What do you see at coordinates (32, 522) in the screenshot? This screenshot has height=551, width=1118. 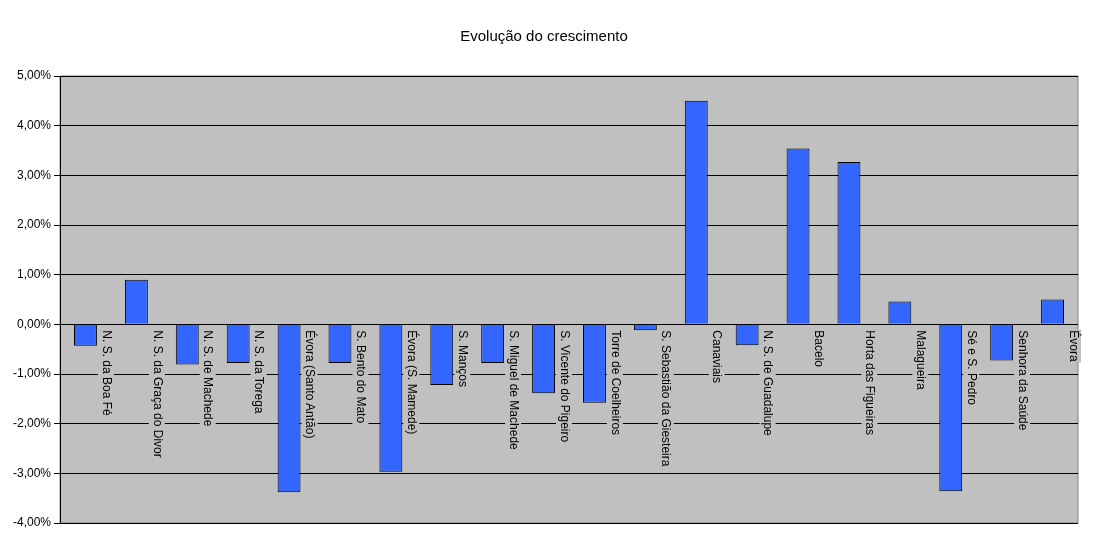 I see `y-tick-label: -4,00%` at bounding box center [32, 522].